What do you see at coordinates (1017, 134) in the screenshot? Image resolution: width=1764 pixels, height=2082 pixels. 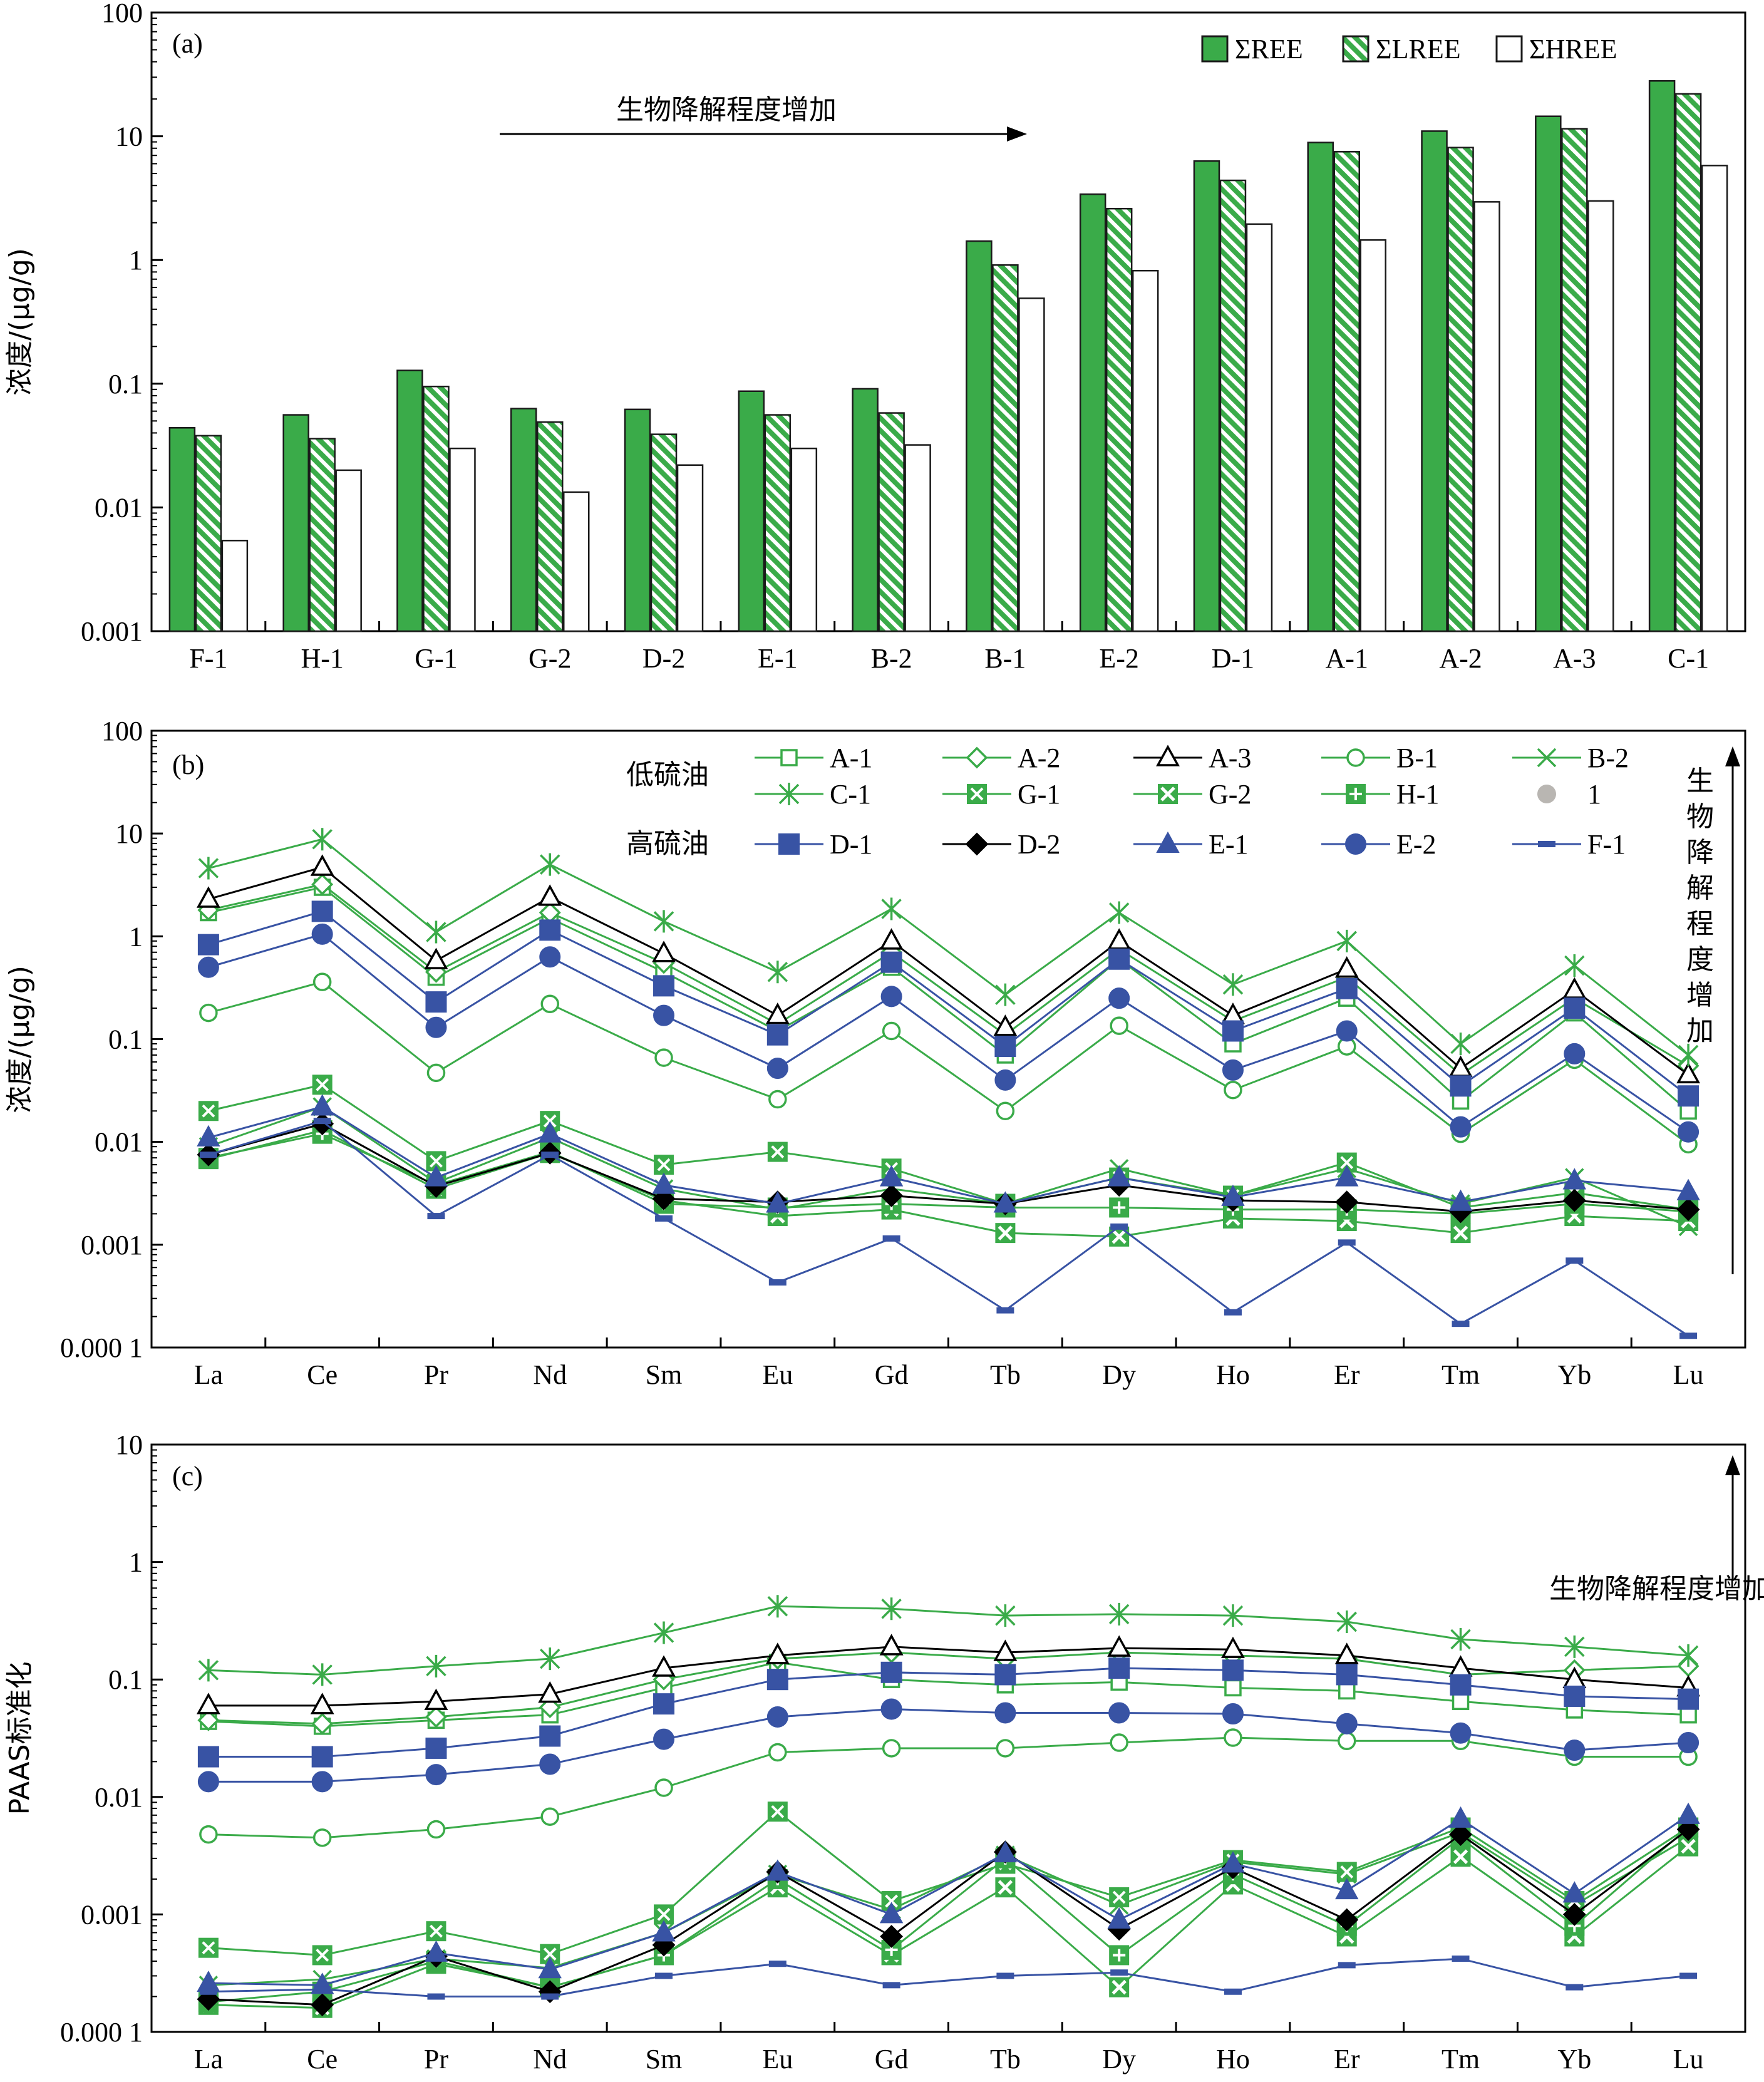 I see `panel-a-annotation-arrowhead` at bounding box center [1017, 134].